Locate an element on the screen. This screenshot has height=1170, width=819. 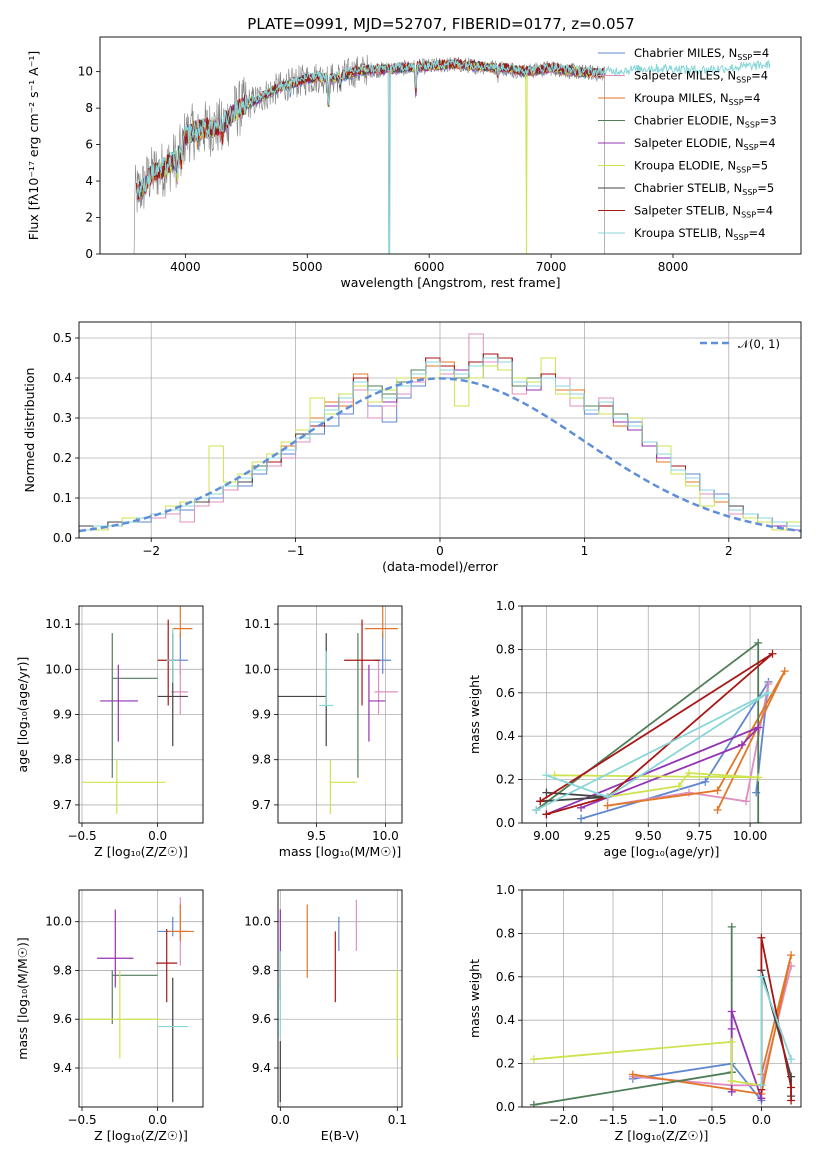
x-axis-label: E(B-V) is located at coordinates (340, 1135).